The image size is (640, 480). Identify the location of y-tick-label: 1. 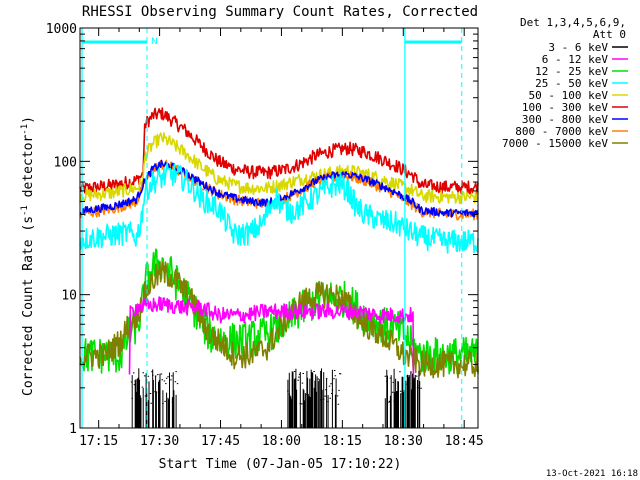
(73, 429).